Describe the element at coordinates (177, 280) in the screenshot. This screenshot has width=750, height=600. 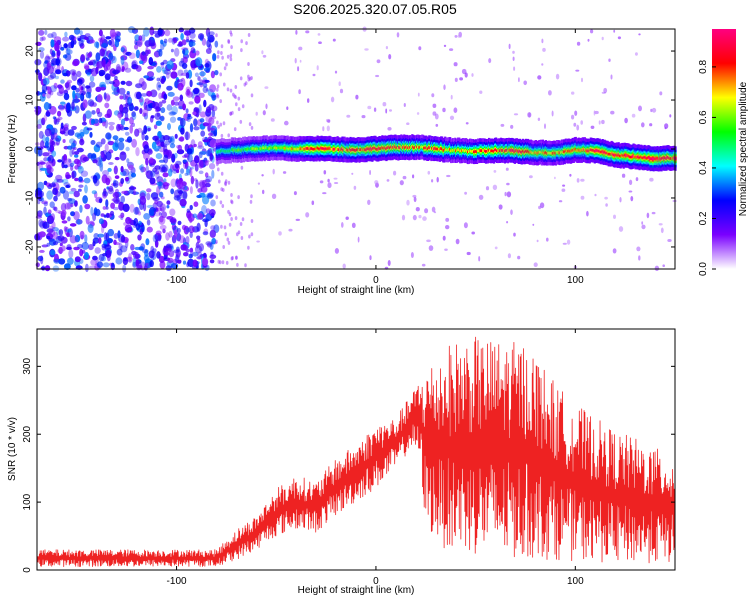
I see `x-tick-label: -100` at that location.